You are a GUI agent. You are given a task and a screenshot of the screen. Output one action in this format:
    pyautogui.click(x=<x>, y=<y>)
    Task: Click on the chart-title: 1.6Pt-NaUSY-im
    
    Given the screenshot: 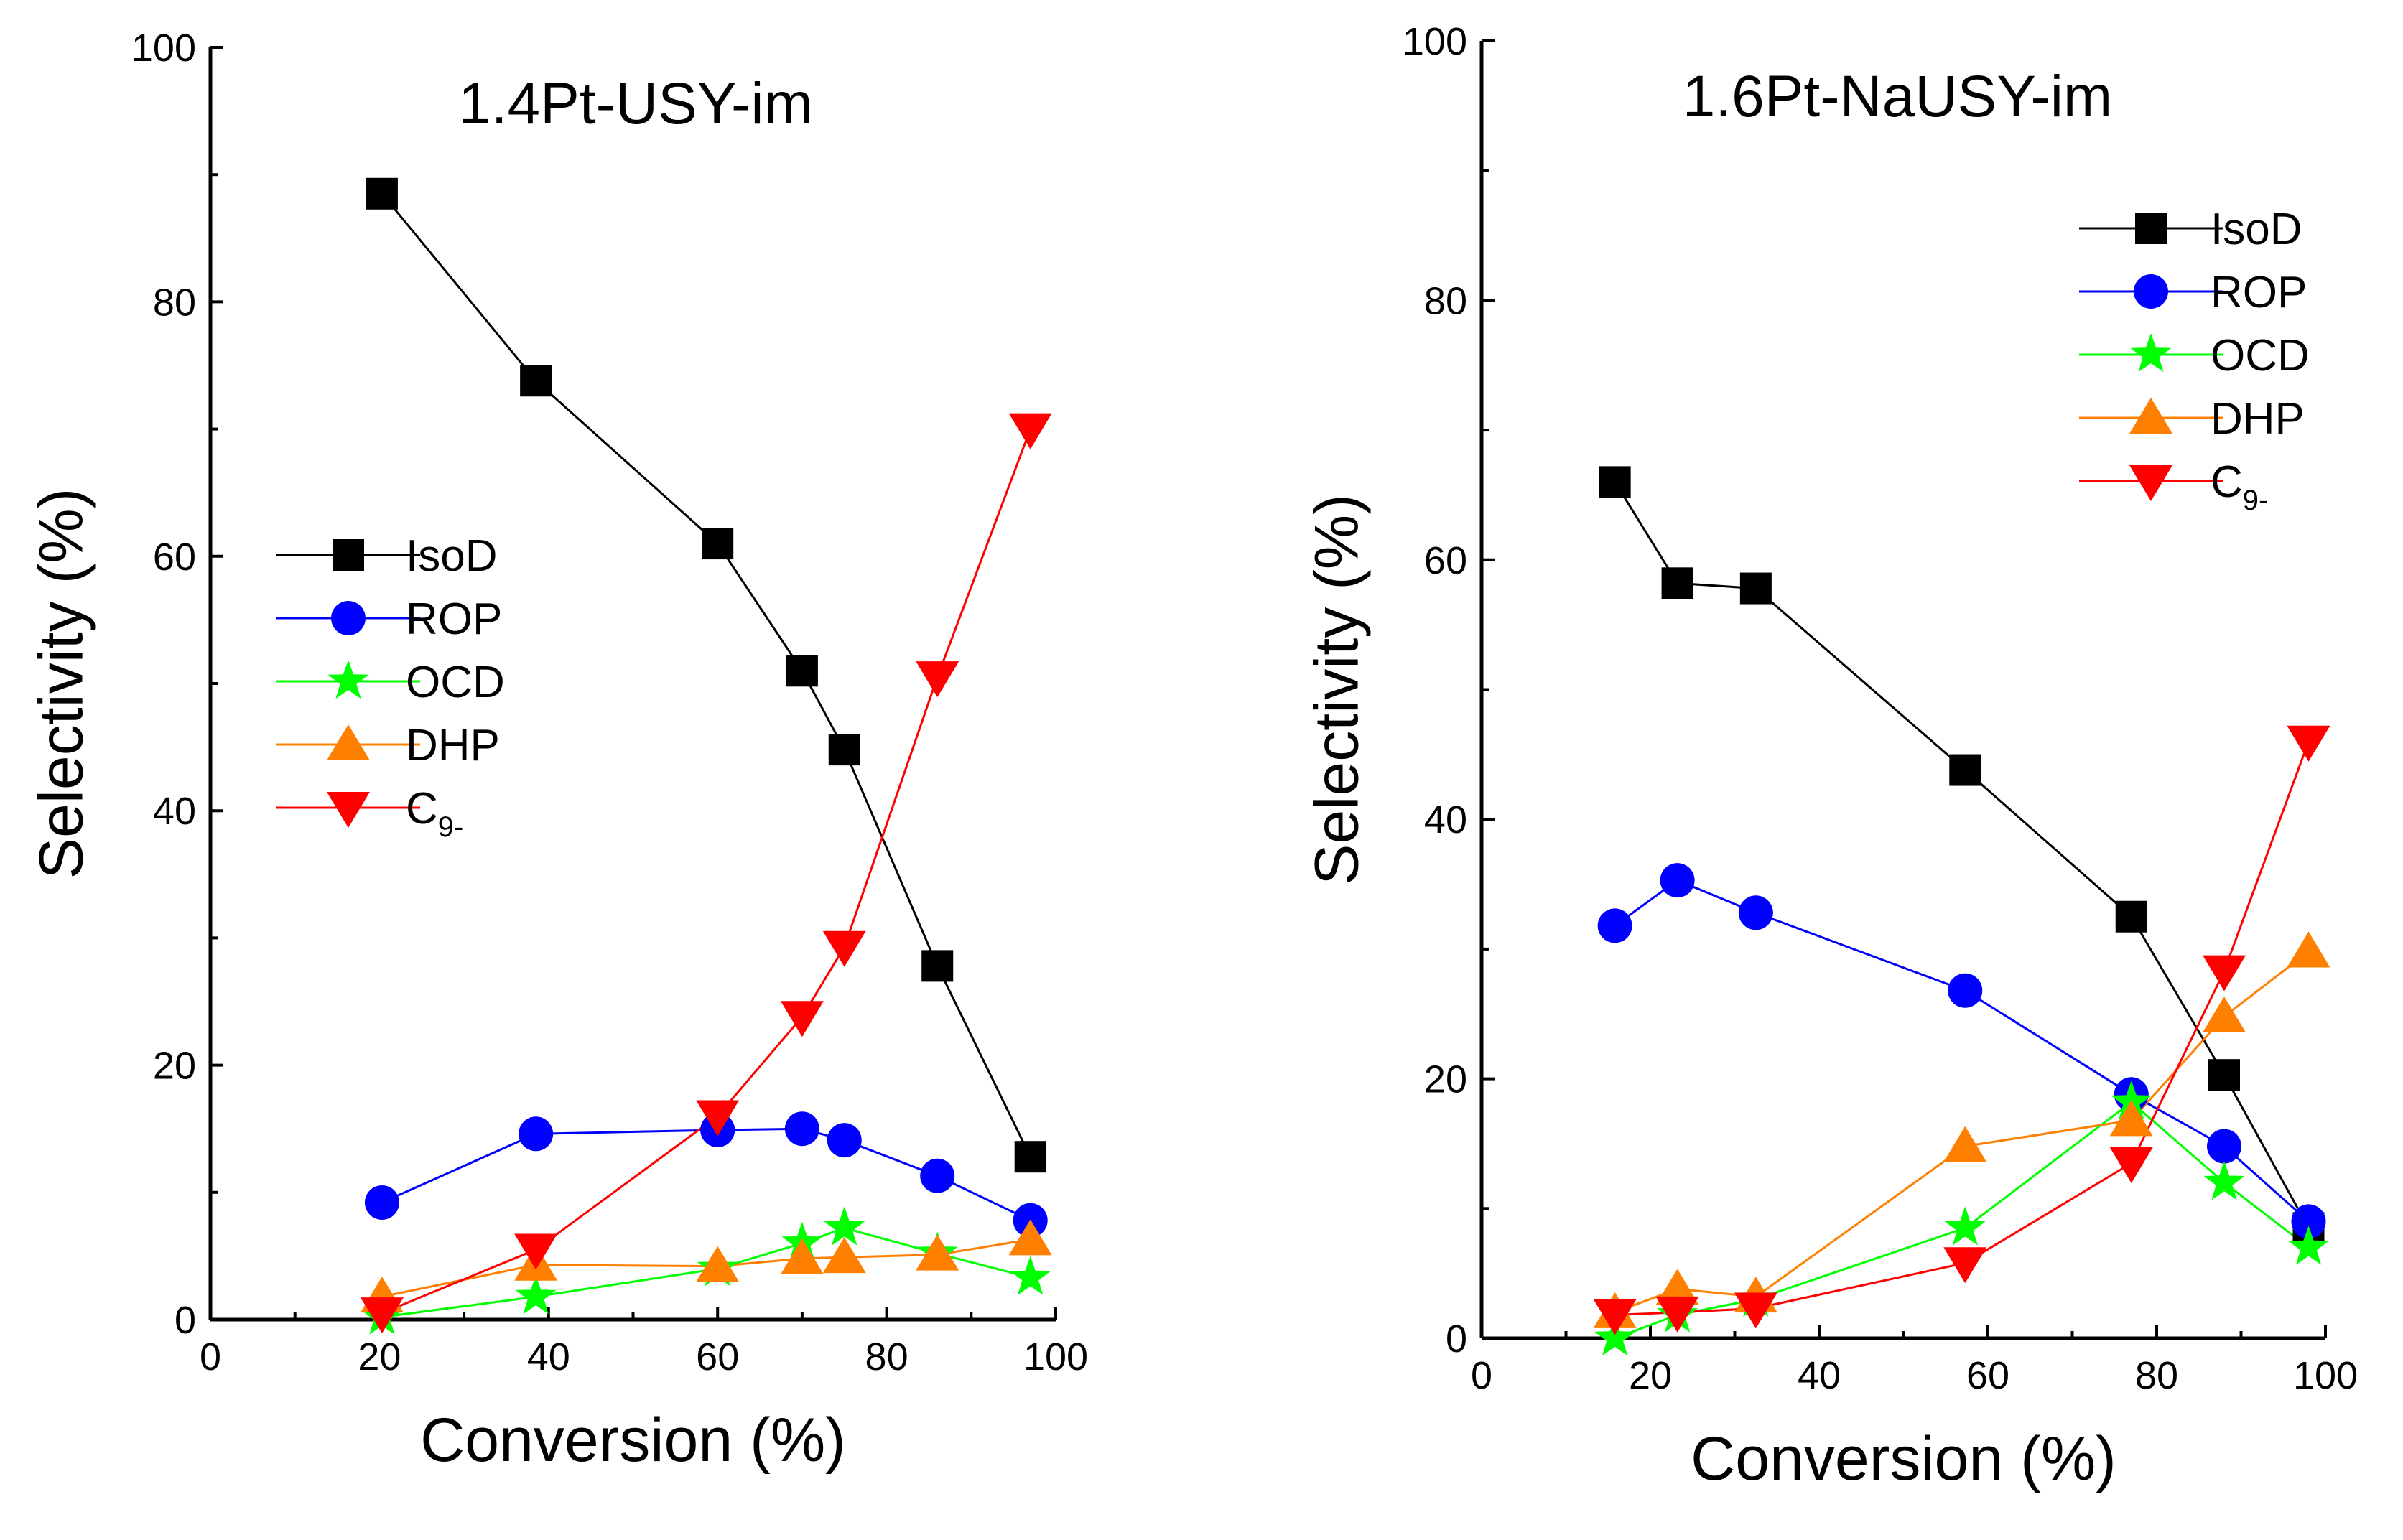 What is the action you would take?
    pyautogui.click(x=1898, y=96)
    